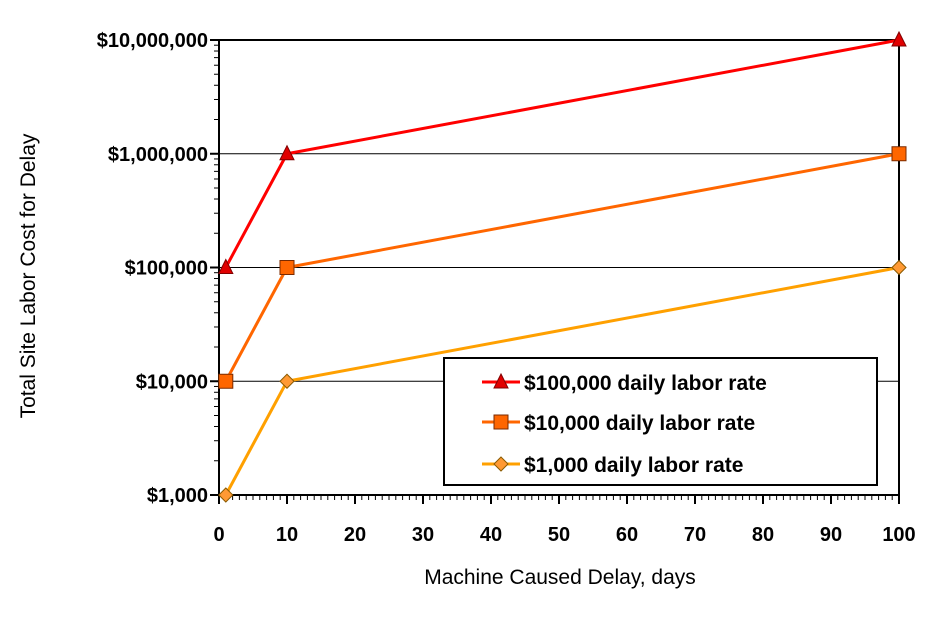 This screenshot has height=636, width=930. What do you see at coordinates (560, 577) in the screenshot?
I see `x-axis-title: Machine Caused Delay, days` at bounding box center [560, 577].